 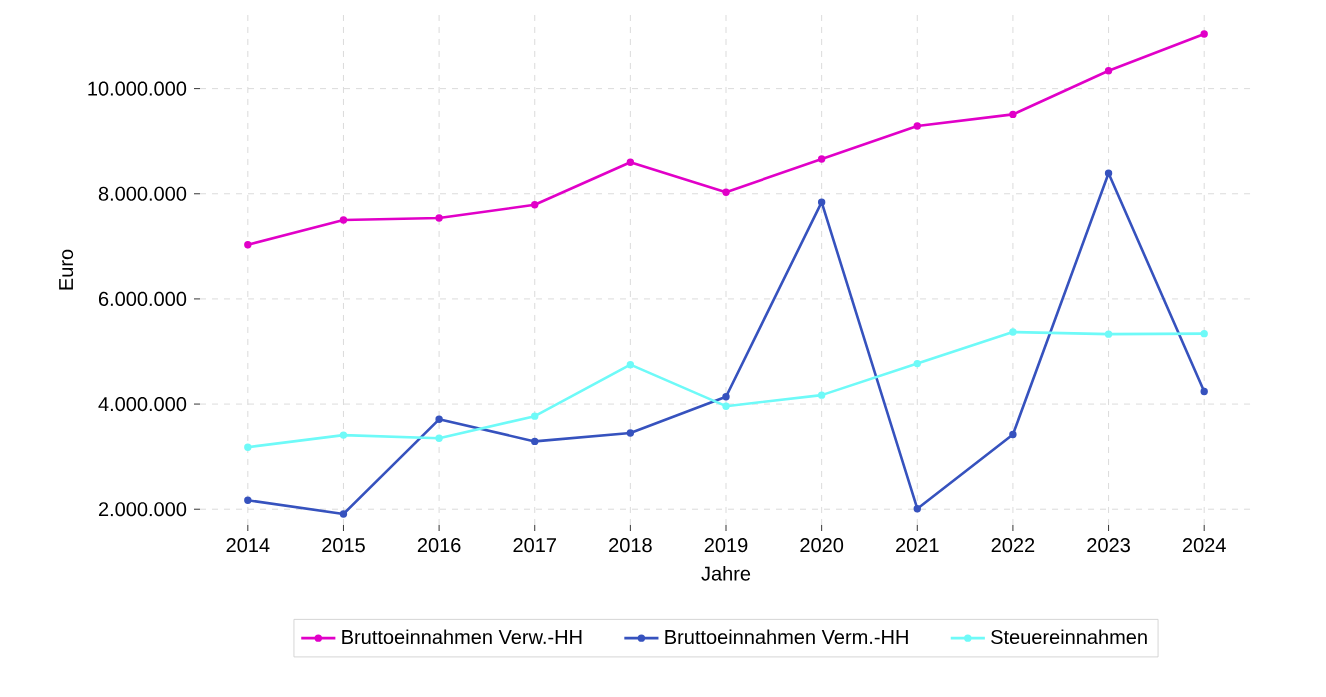 What do you see at coordinates (630, 545) in the screenshot?
I see `x-tick-label: 2018` at bounding box center [630, 545].